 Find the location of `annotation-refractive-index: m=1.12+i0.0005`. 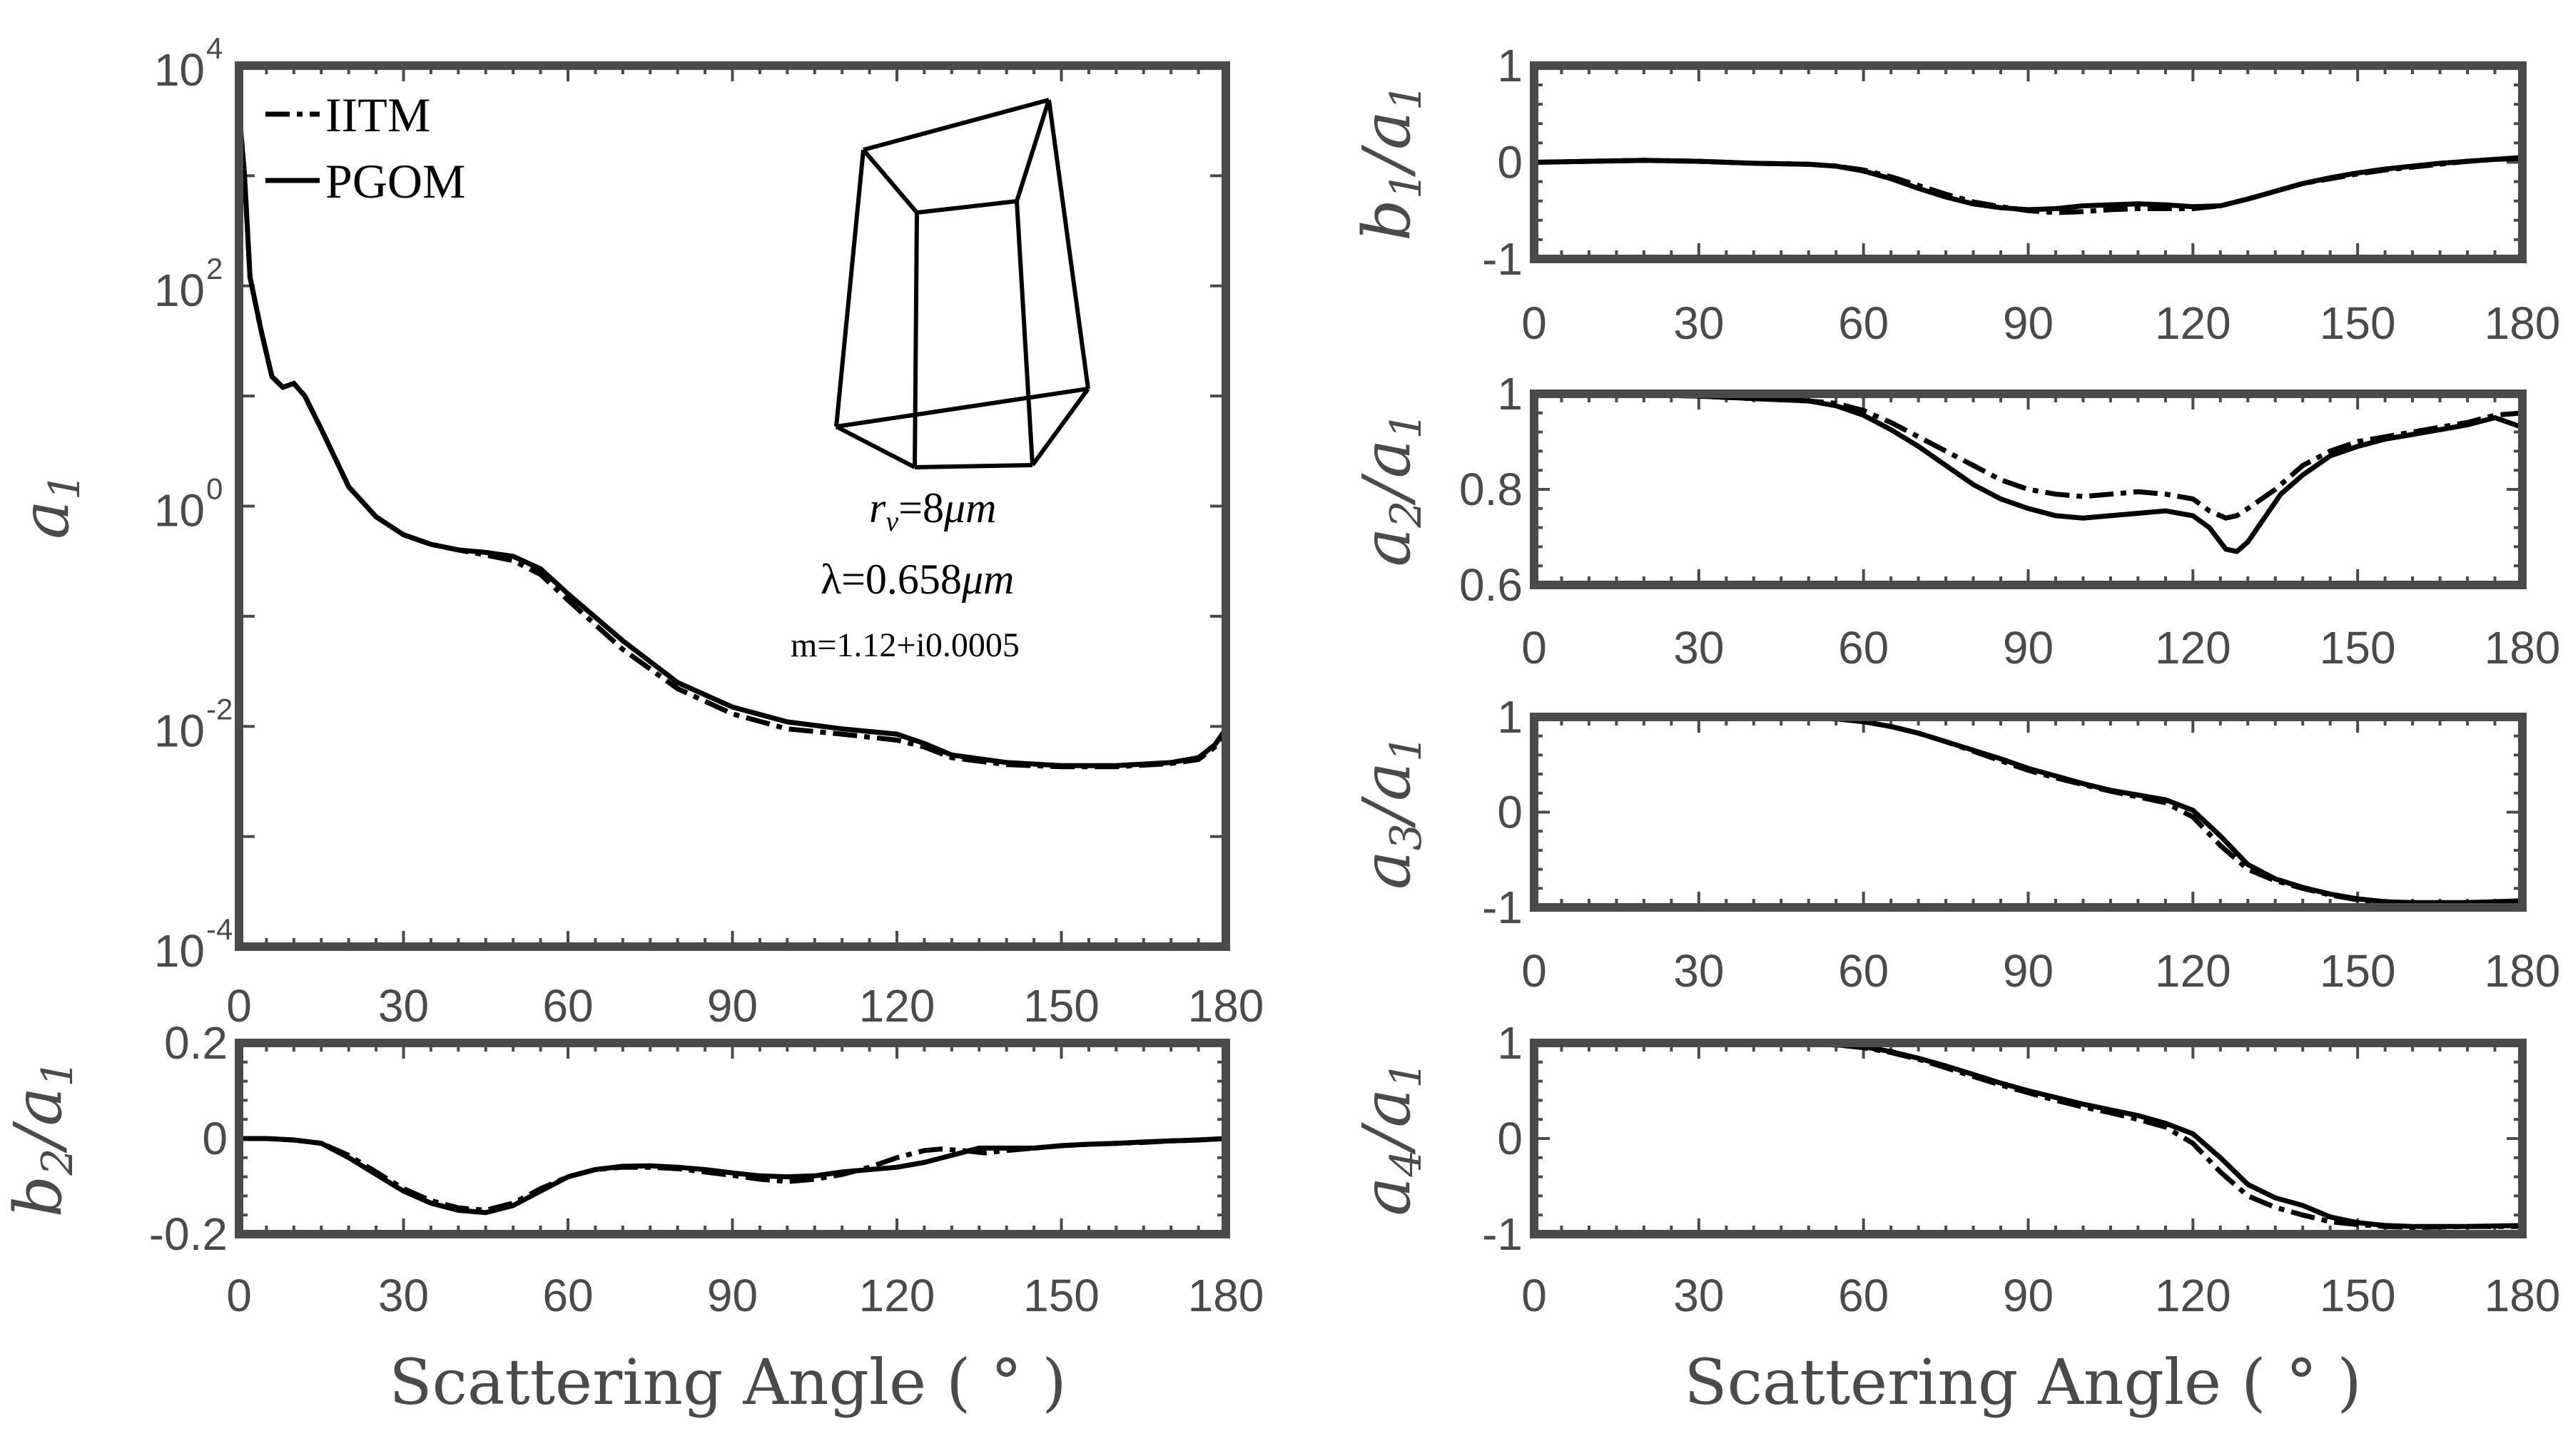

annotation-refractive-index: m=1.12+i0.0005 is located at coordinates (906, 645).